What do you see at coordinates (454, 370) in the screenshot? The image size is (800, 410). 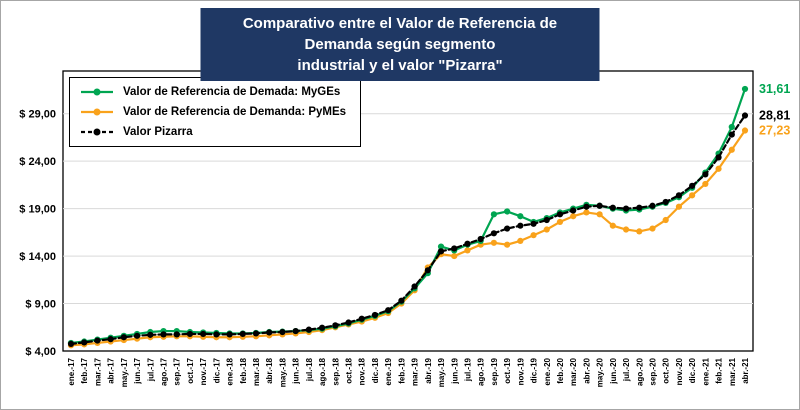 I see `svg-text: jun.-19` at bounding box center [454, 370].